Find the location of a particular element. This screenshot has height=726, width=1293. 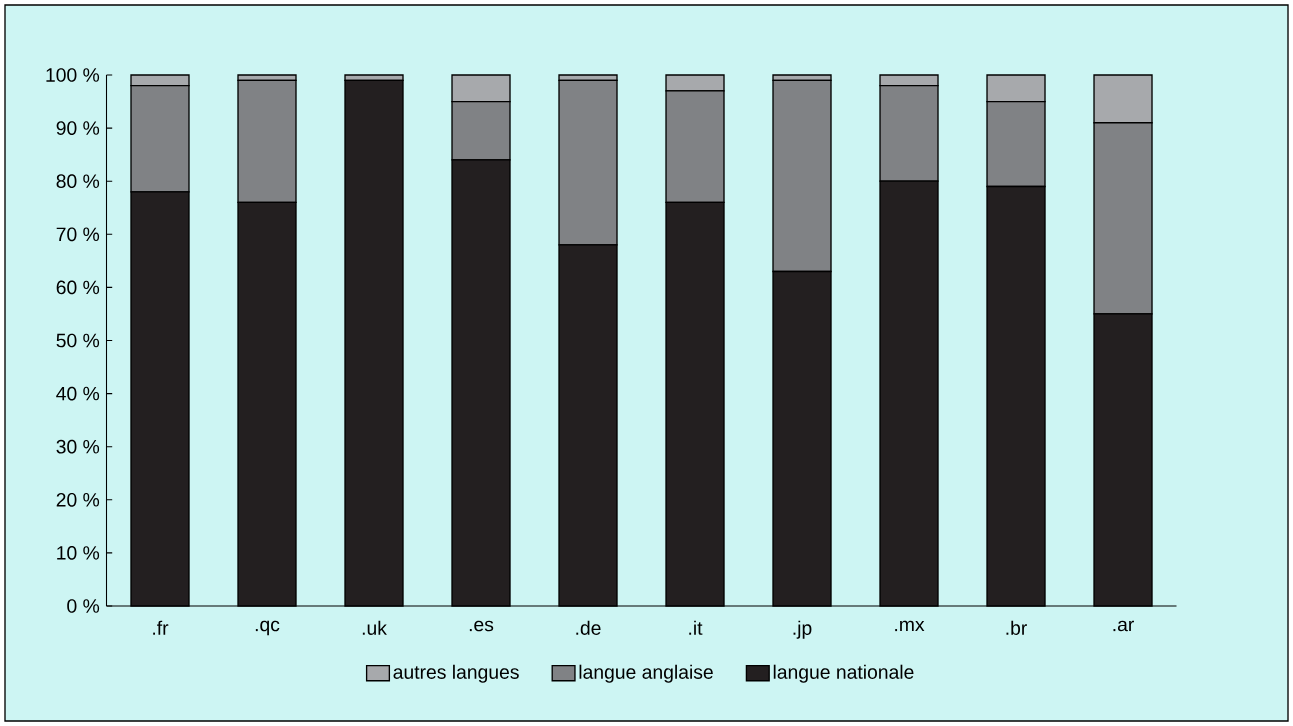

legend-label: langue nationale is located at coordinates (843, 673).